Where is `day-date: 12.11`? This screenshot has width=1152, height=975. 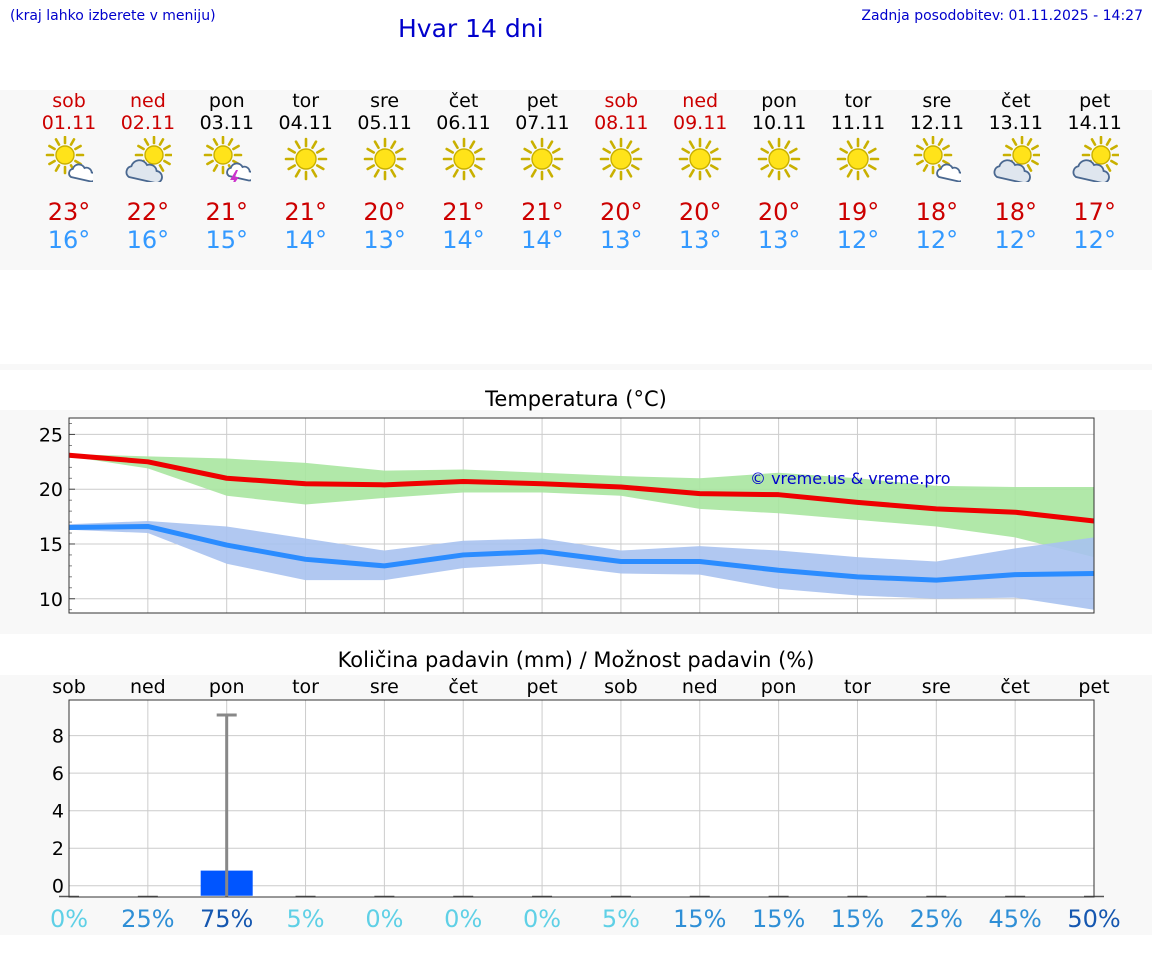 day-date: 12.11 is located at coordinates (937, 123).